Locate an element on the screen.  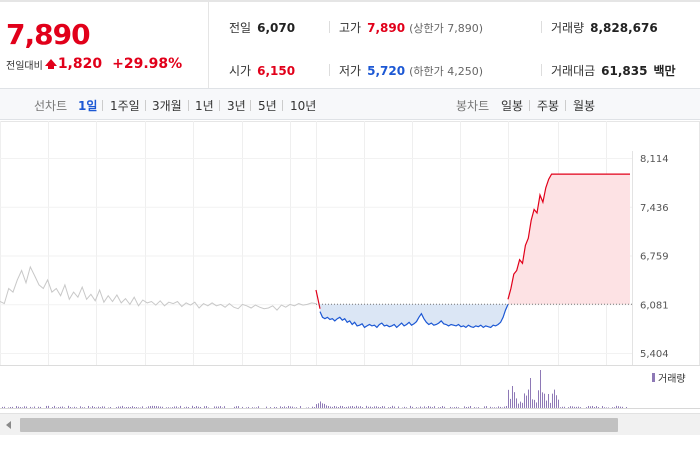
tab-1day: 1일 is located at coordinates (88, 106).